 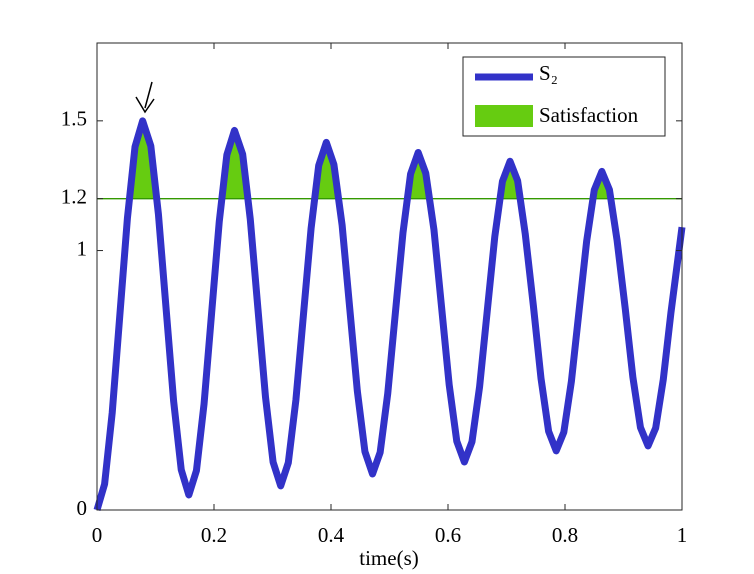 I want to click on legend-label-text: S₂, so click(x=548, y=73).